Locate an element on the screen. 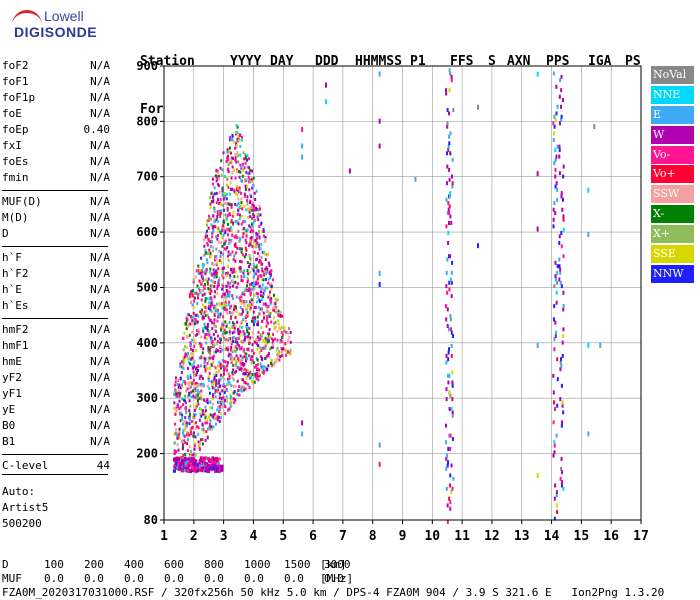 The width and height of the screenshot is (700, 600). y-tick-label: 900 is located at coordinates (147, 66).